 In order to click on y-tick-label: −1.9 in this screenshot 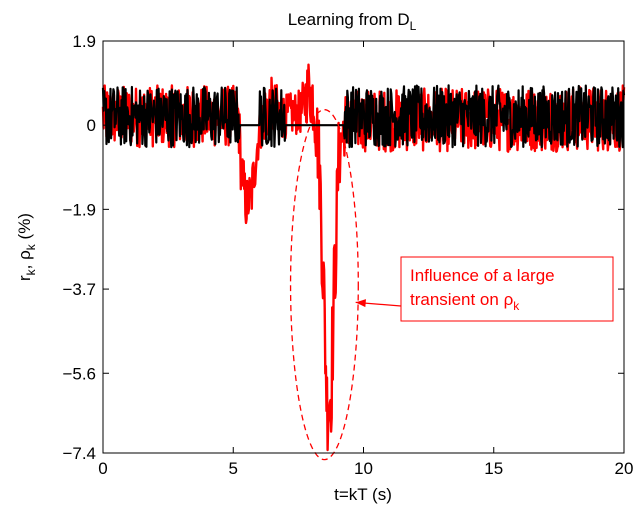, I will do `click(79, 209)`.